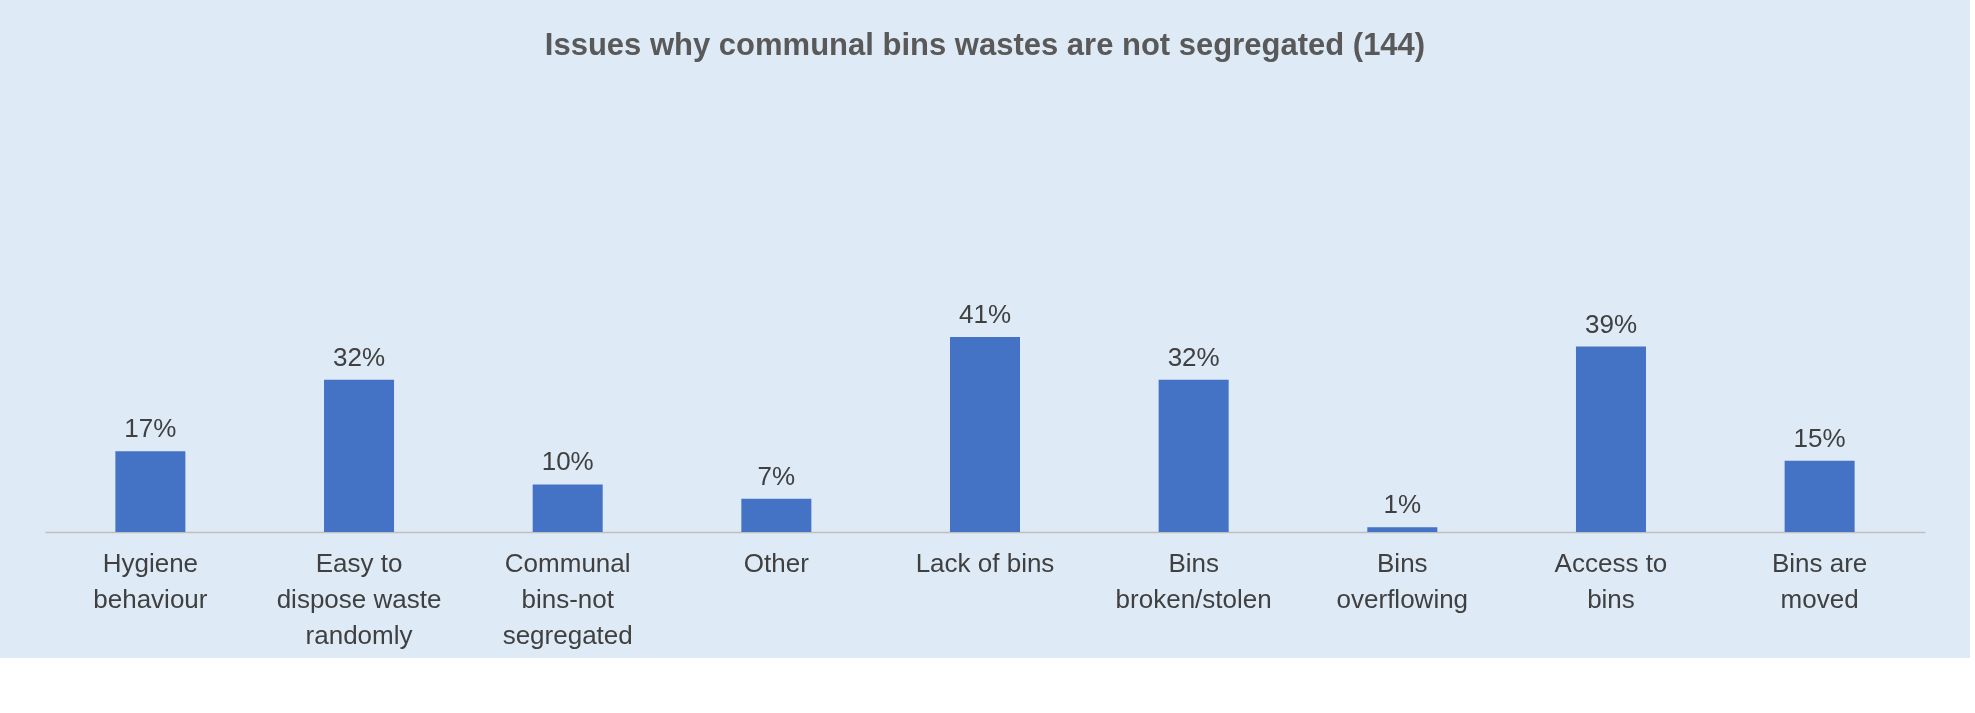 Image resolution: width=1975 pixels, height=713 pixels. What do you see at coordinates (150, 580) in the screenshot?
I see `x-tick-label: Hygiene behaviour` at bounding box center [150, 580].